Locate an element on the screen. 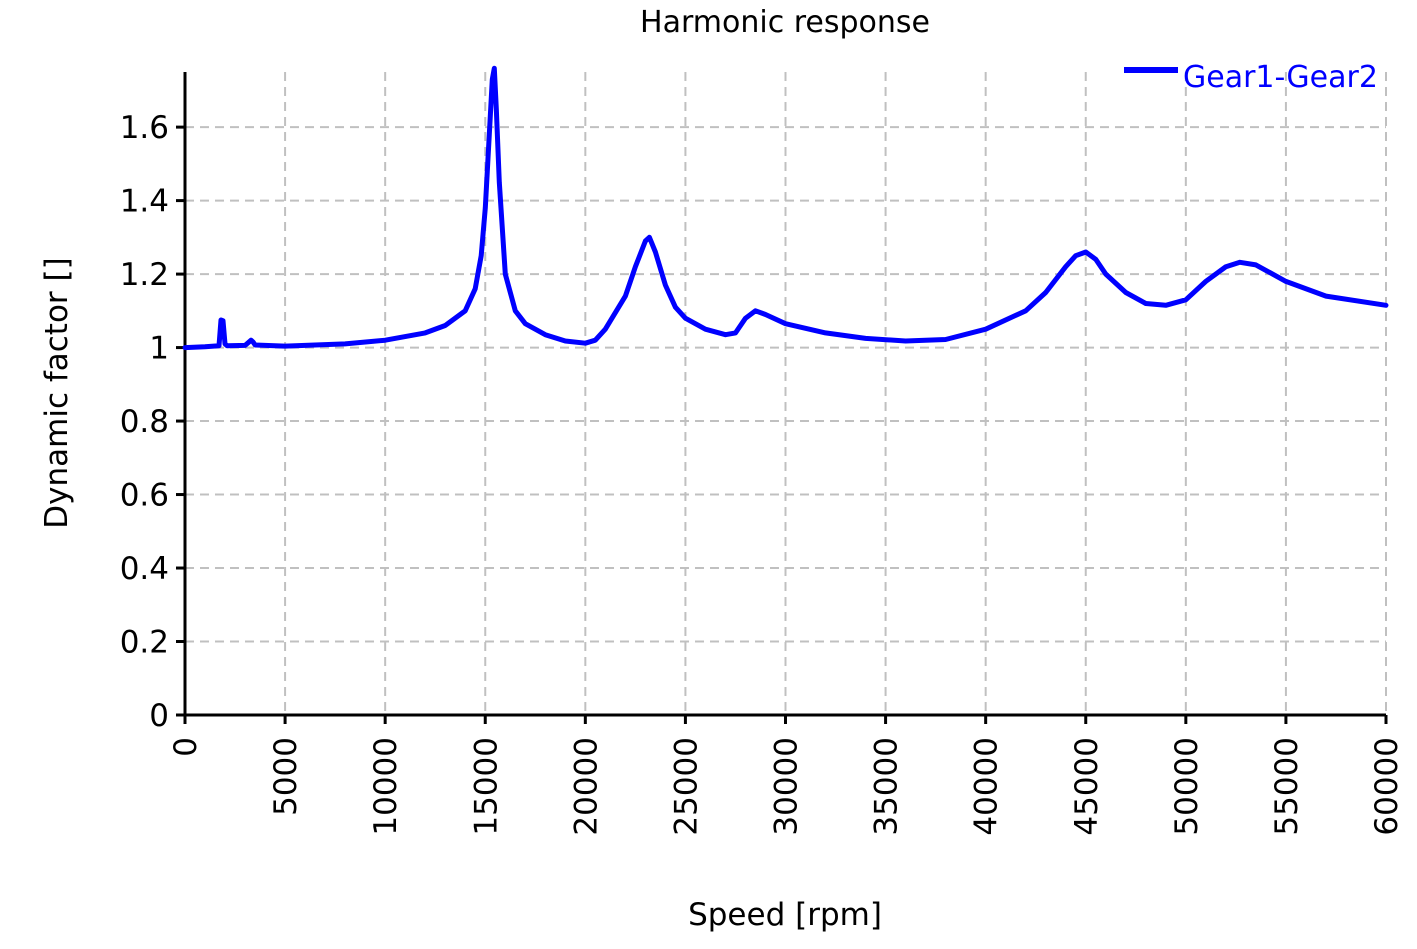  x-axis-label: Speed [rpm] is located at coordinates (785, 915).